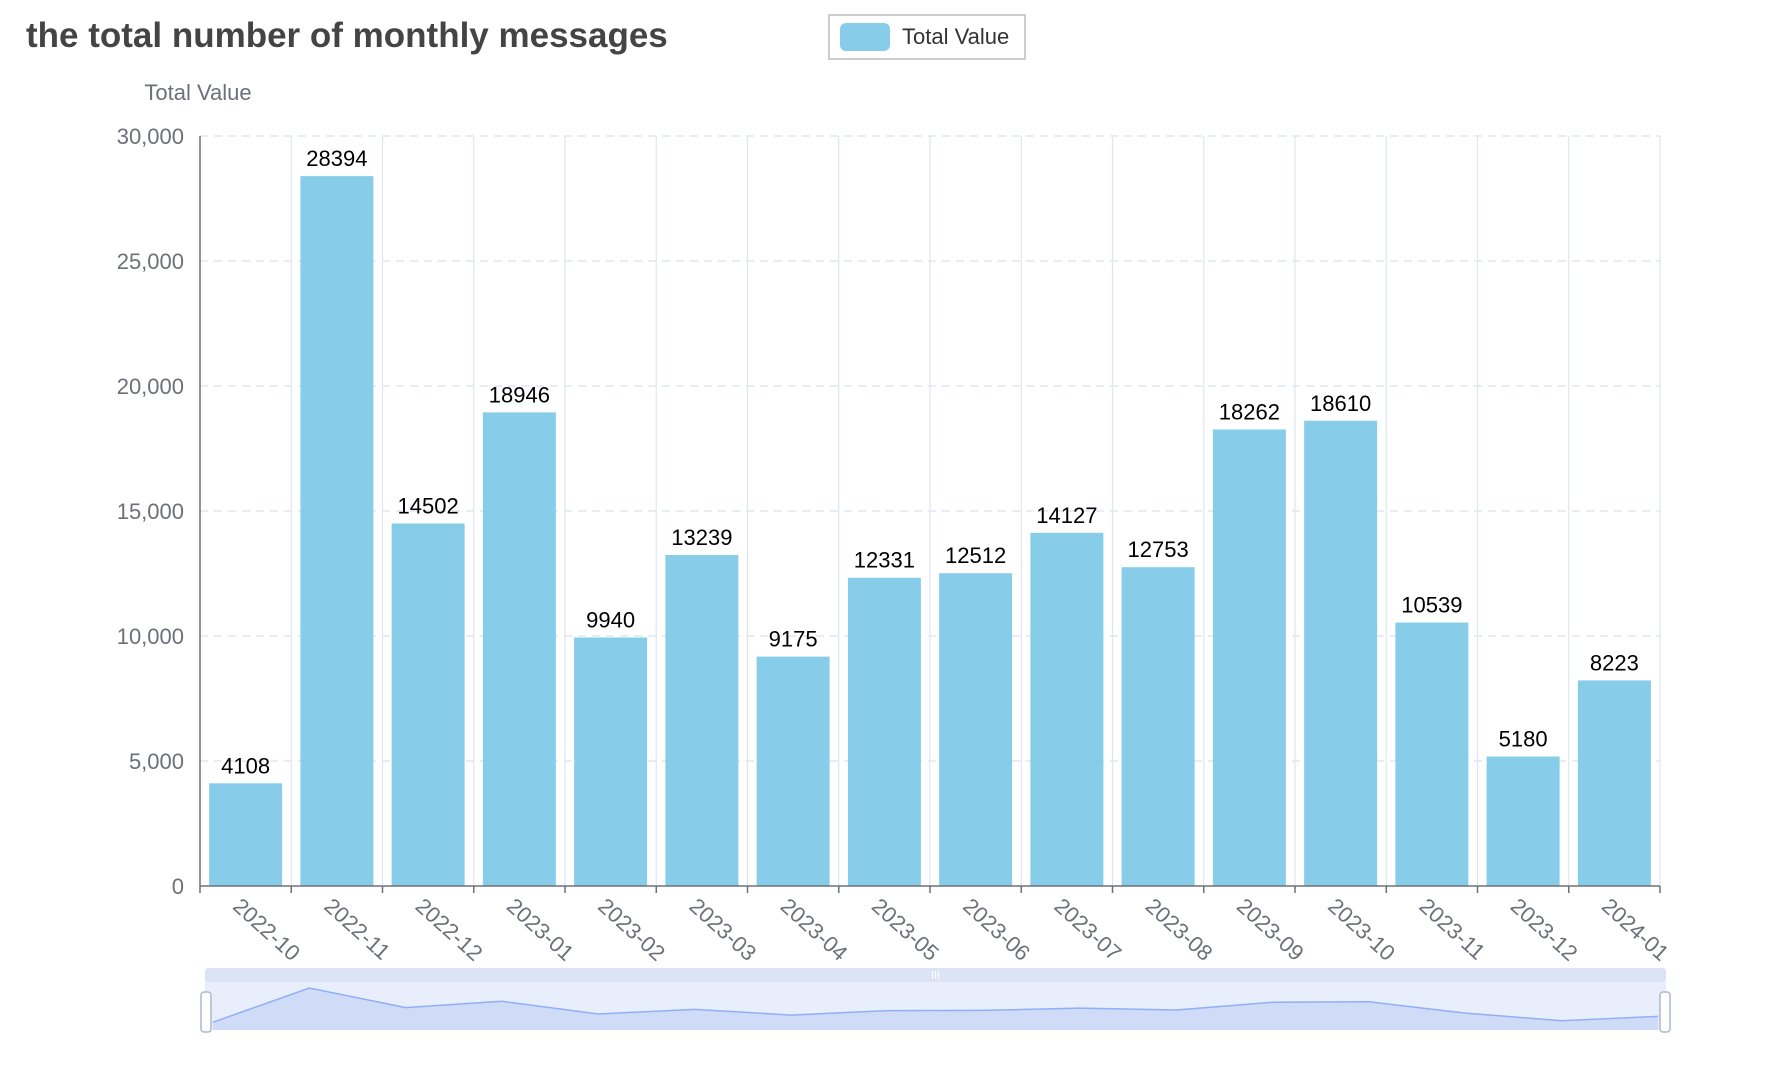 This screenshot has height=1080, width=1778. Describe the element at coordinates (905, 929) in the screenshot. I see `x-tick-label: 2023-05` at that location.